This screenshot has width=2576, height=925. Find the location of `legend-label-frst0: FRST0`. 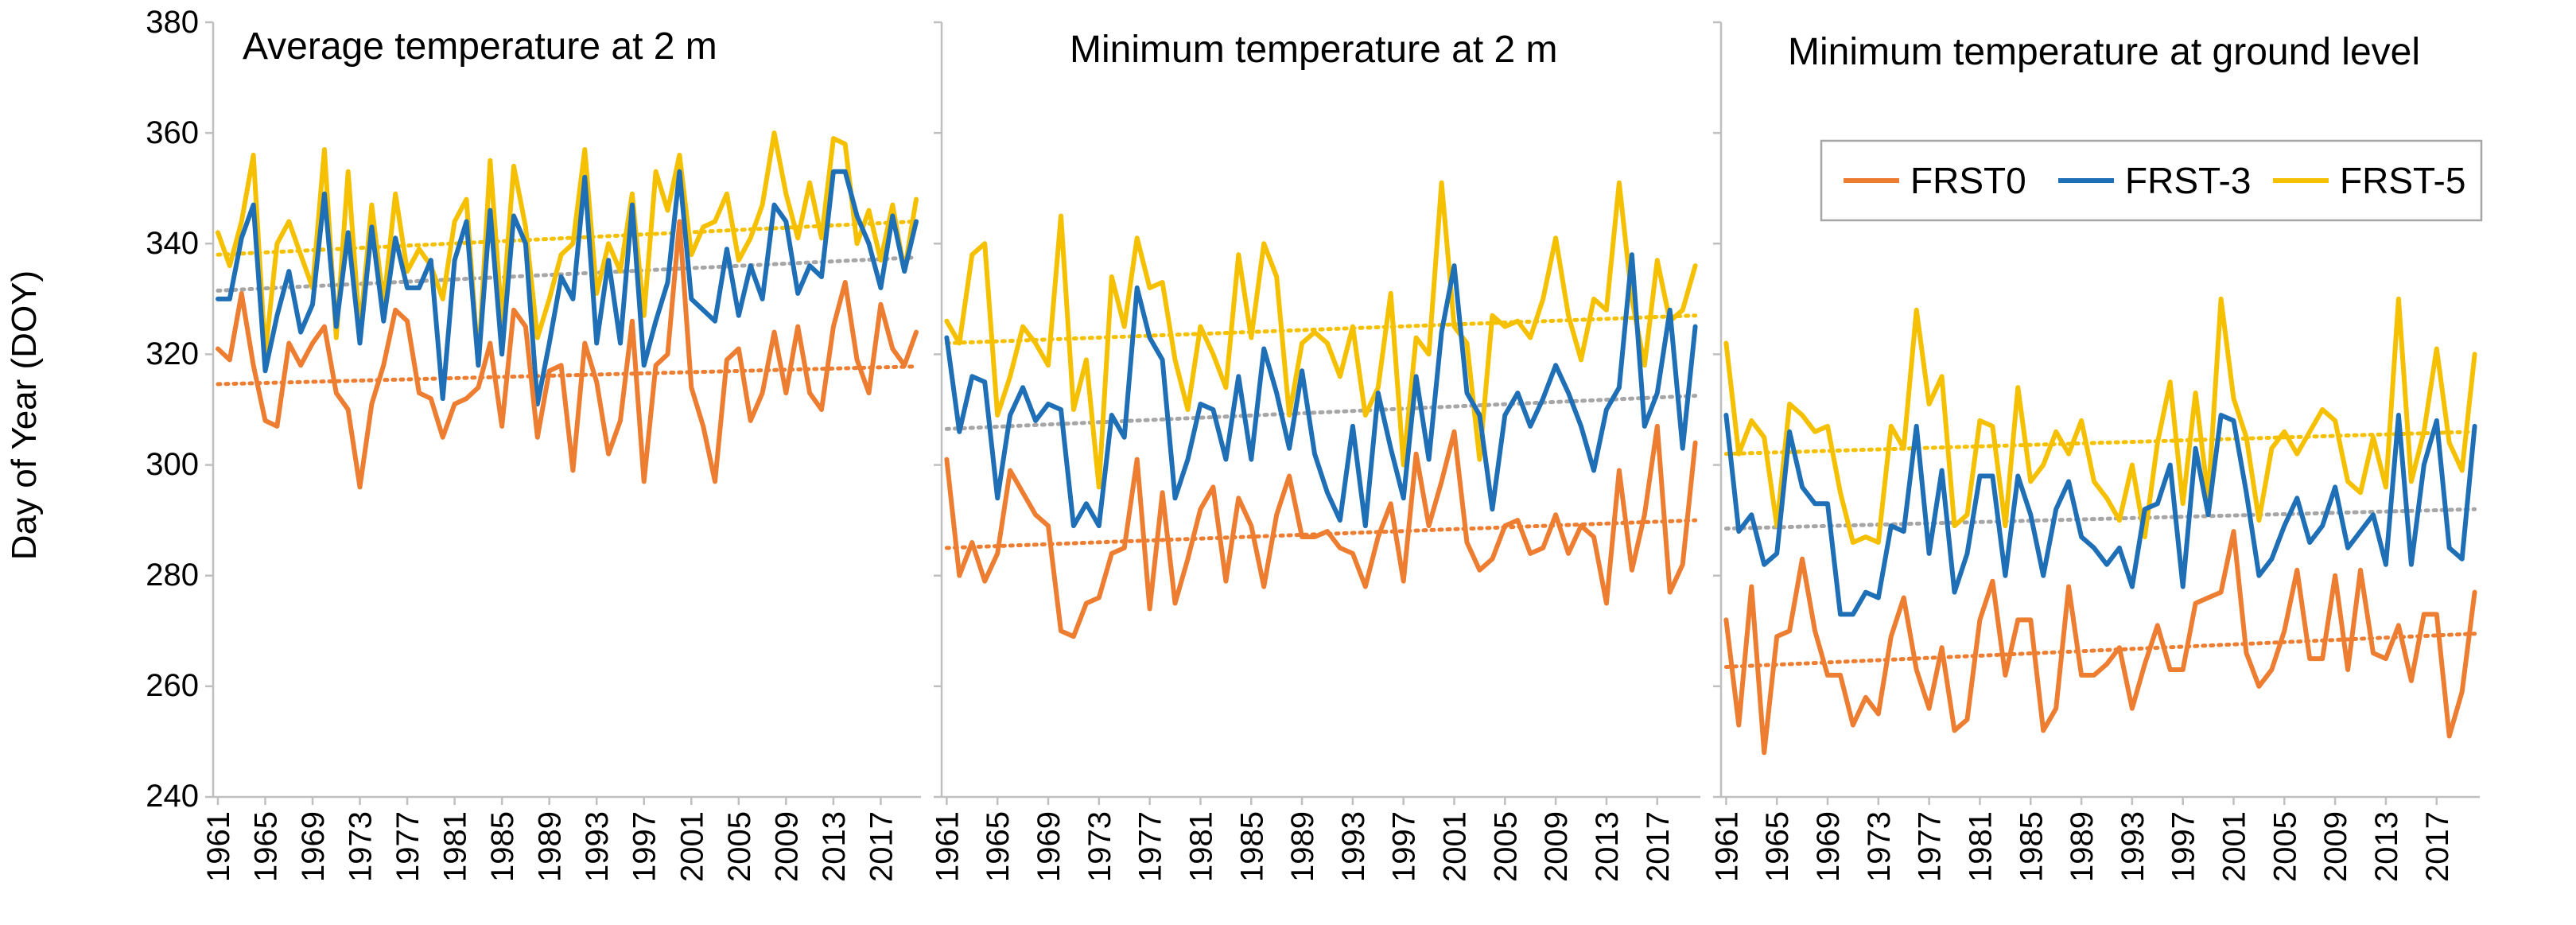

legend-label-frst0: FRST0 is located at coordinates (1968, 180).